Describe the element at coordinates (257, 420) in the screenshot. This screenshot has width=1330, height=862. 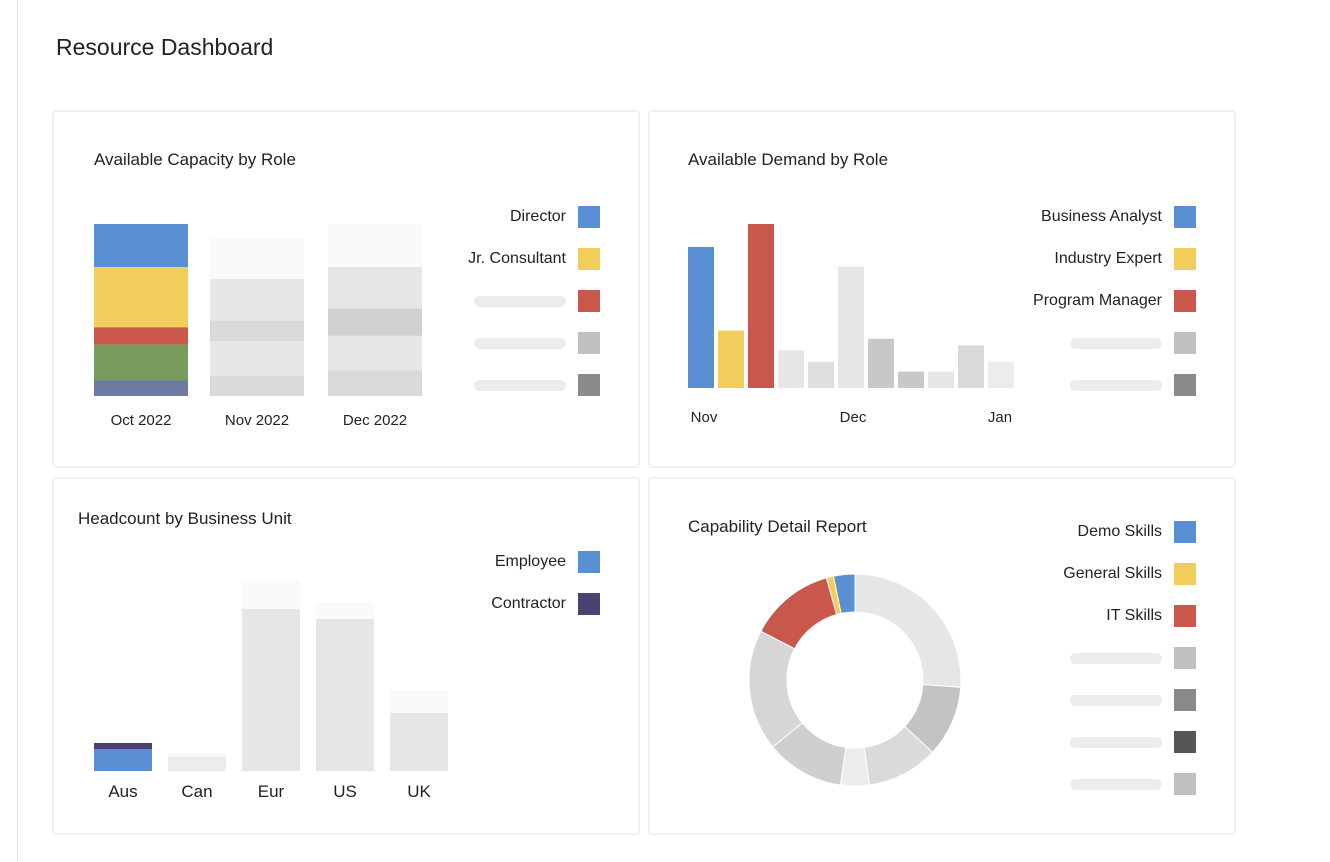
I see `x-tick-label: Nov 2022` at that location.